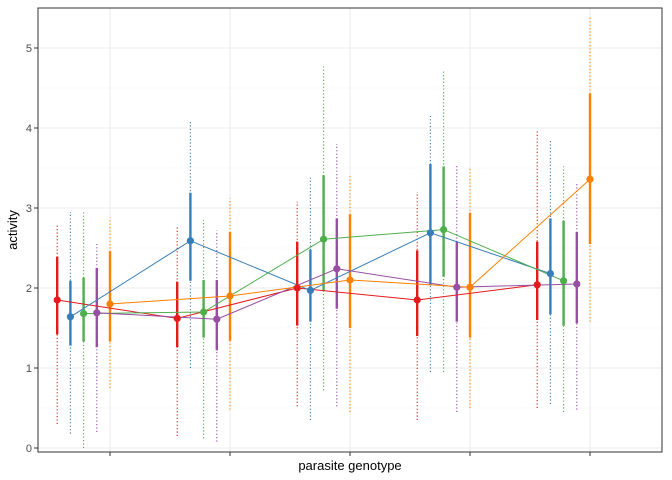 This screenshot has width=672, height=480. Describe the element at coordinates (29, 449) in the screenshot. I see `y-tick-label: 0` at that location.